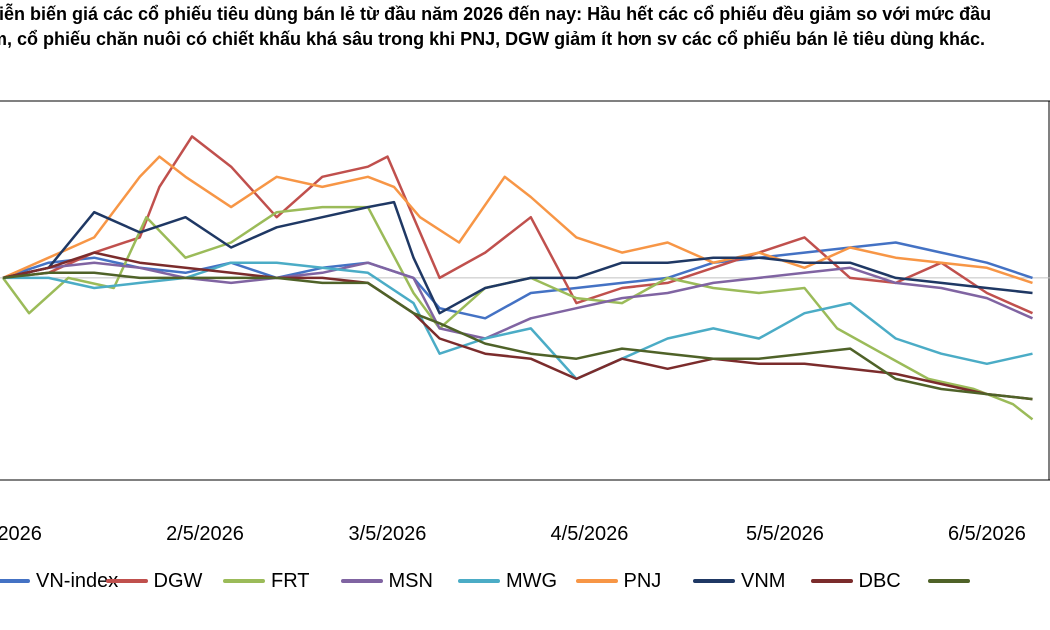 This screenshot has width=1050, height=630. I want to click on legend-label: VN-index, so click(77, 581).